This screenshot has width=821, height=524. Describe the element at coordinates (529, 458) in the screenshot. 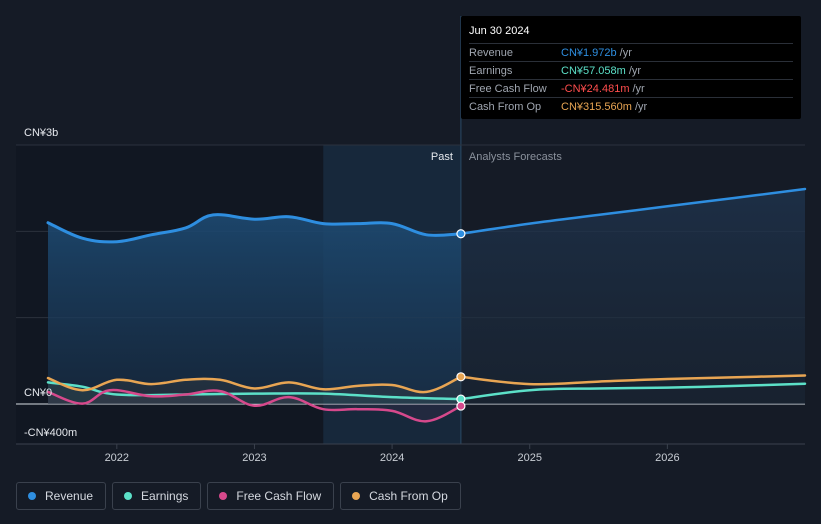

I see `x-tick-label: 2025` at that location.